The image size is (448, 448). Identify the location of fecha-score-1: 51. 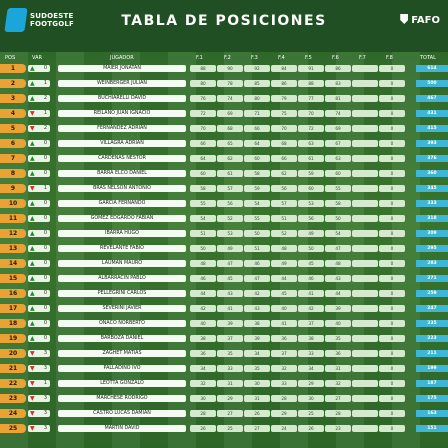
(203, 233).